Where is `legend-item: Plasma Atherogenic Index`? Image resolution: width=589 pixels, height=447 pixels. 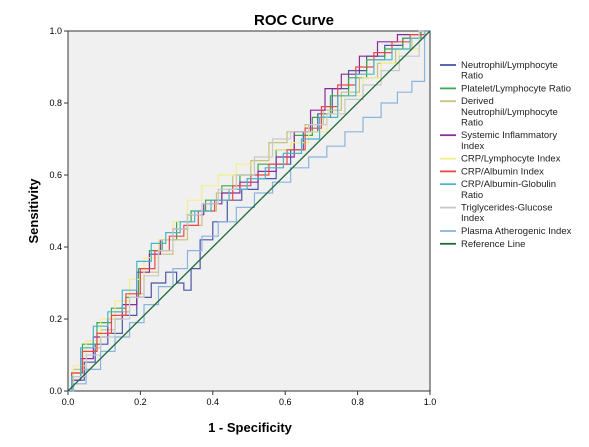
legend-item: Plasma Atherogenic Index is located at coordinates (506, 231).